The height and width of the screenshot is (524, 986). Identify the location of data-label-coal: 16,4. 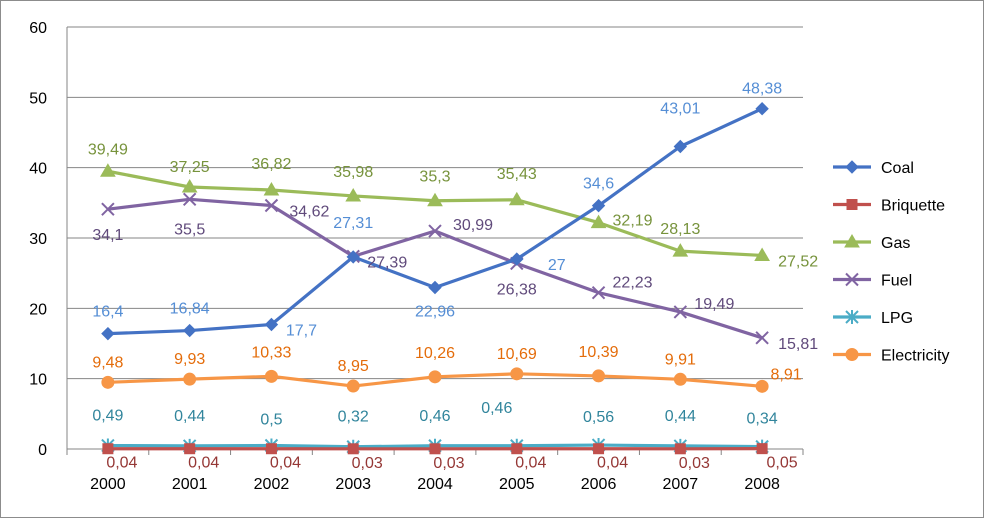
(107, 312).